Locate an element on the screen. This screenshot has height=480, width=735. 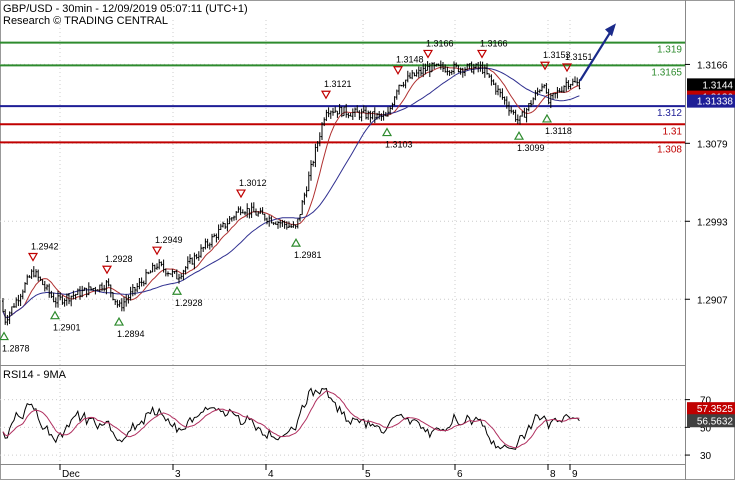
time-tick-label: 6 is located at coordinates (460, 474).